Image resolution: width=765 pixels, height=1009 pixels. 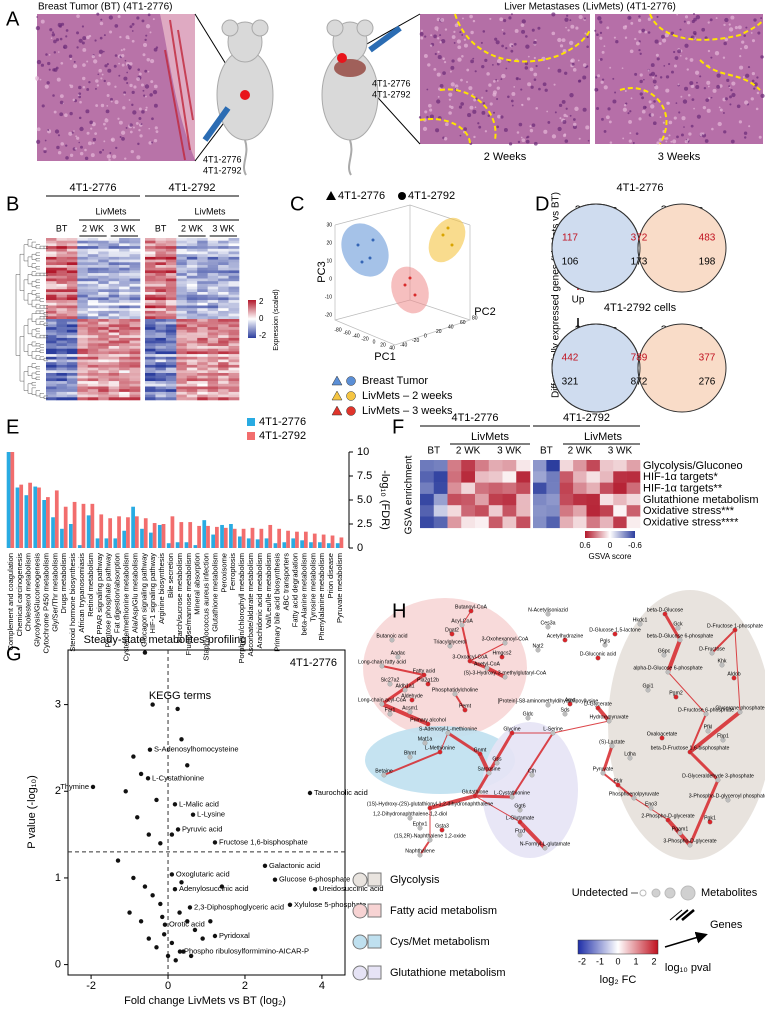 I want to click on network-node, so click(x=520, y=810).